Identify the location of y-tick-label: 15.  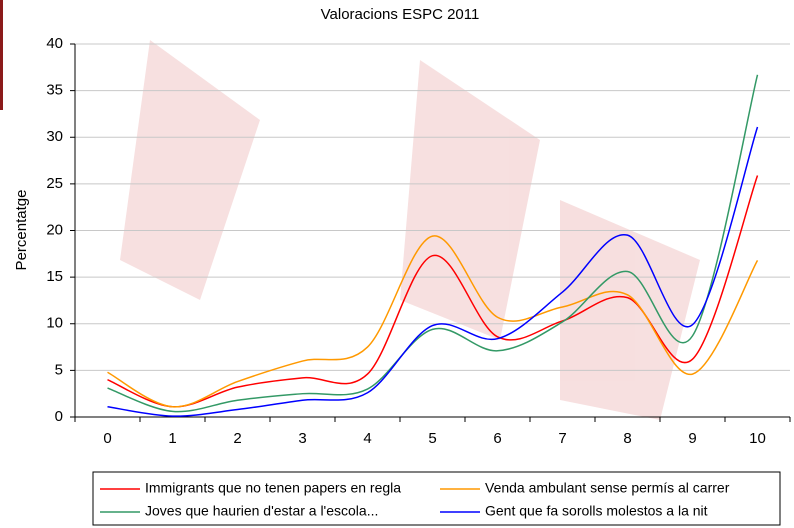
(54, 276).